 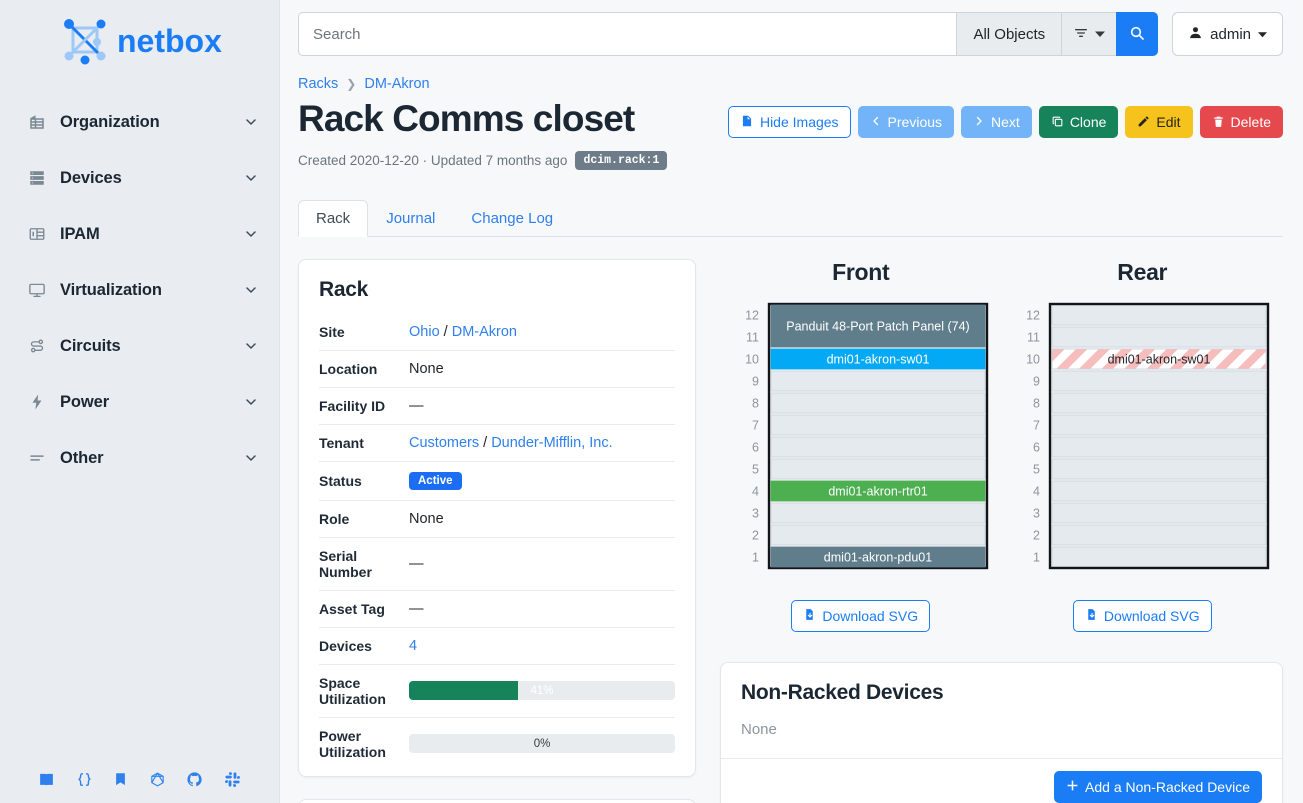 What do you see at coordinates (46, 779) in the screenshot?
I see `docs-book-icon` at bounding box center [46, 779].